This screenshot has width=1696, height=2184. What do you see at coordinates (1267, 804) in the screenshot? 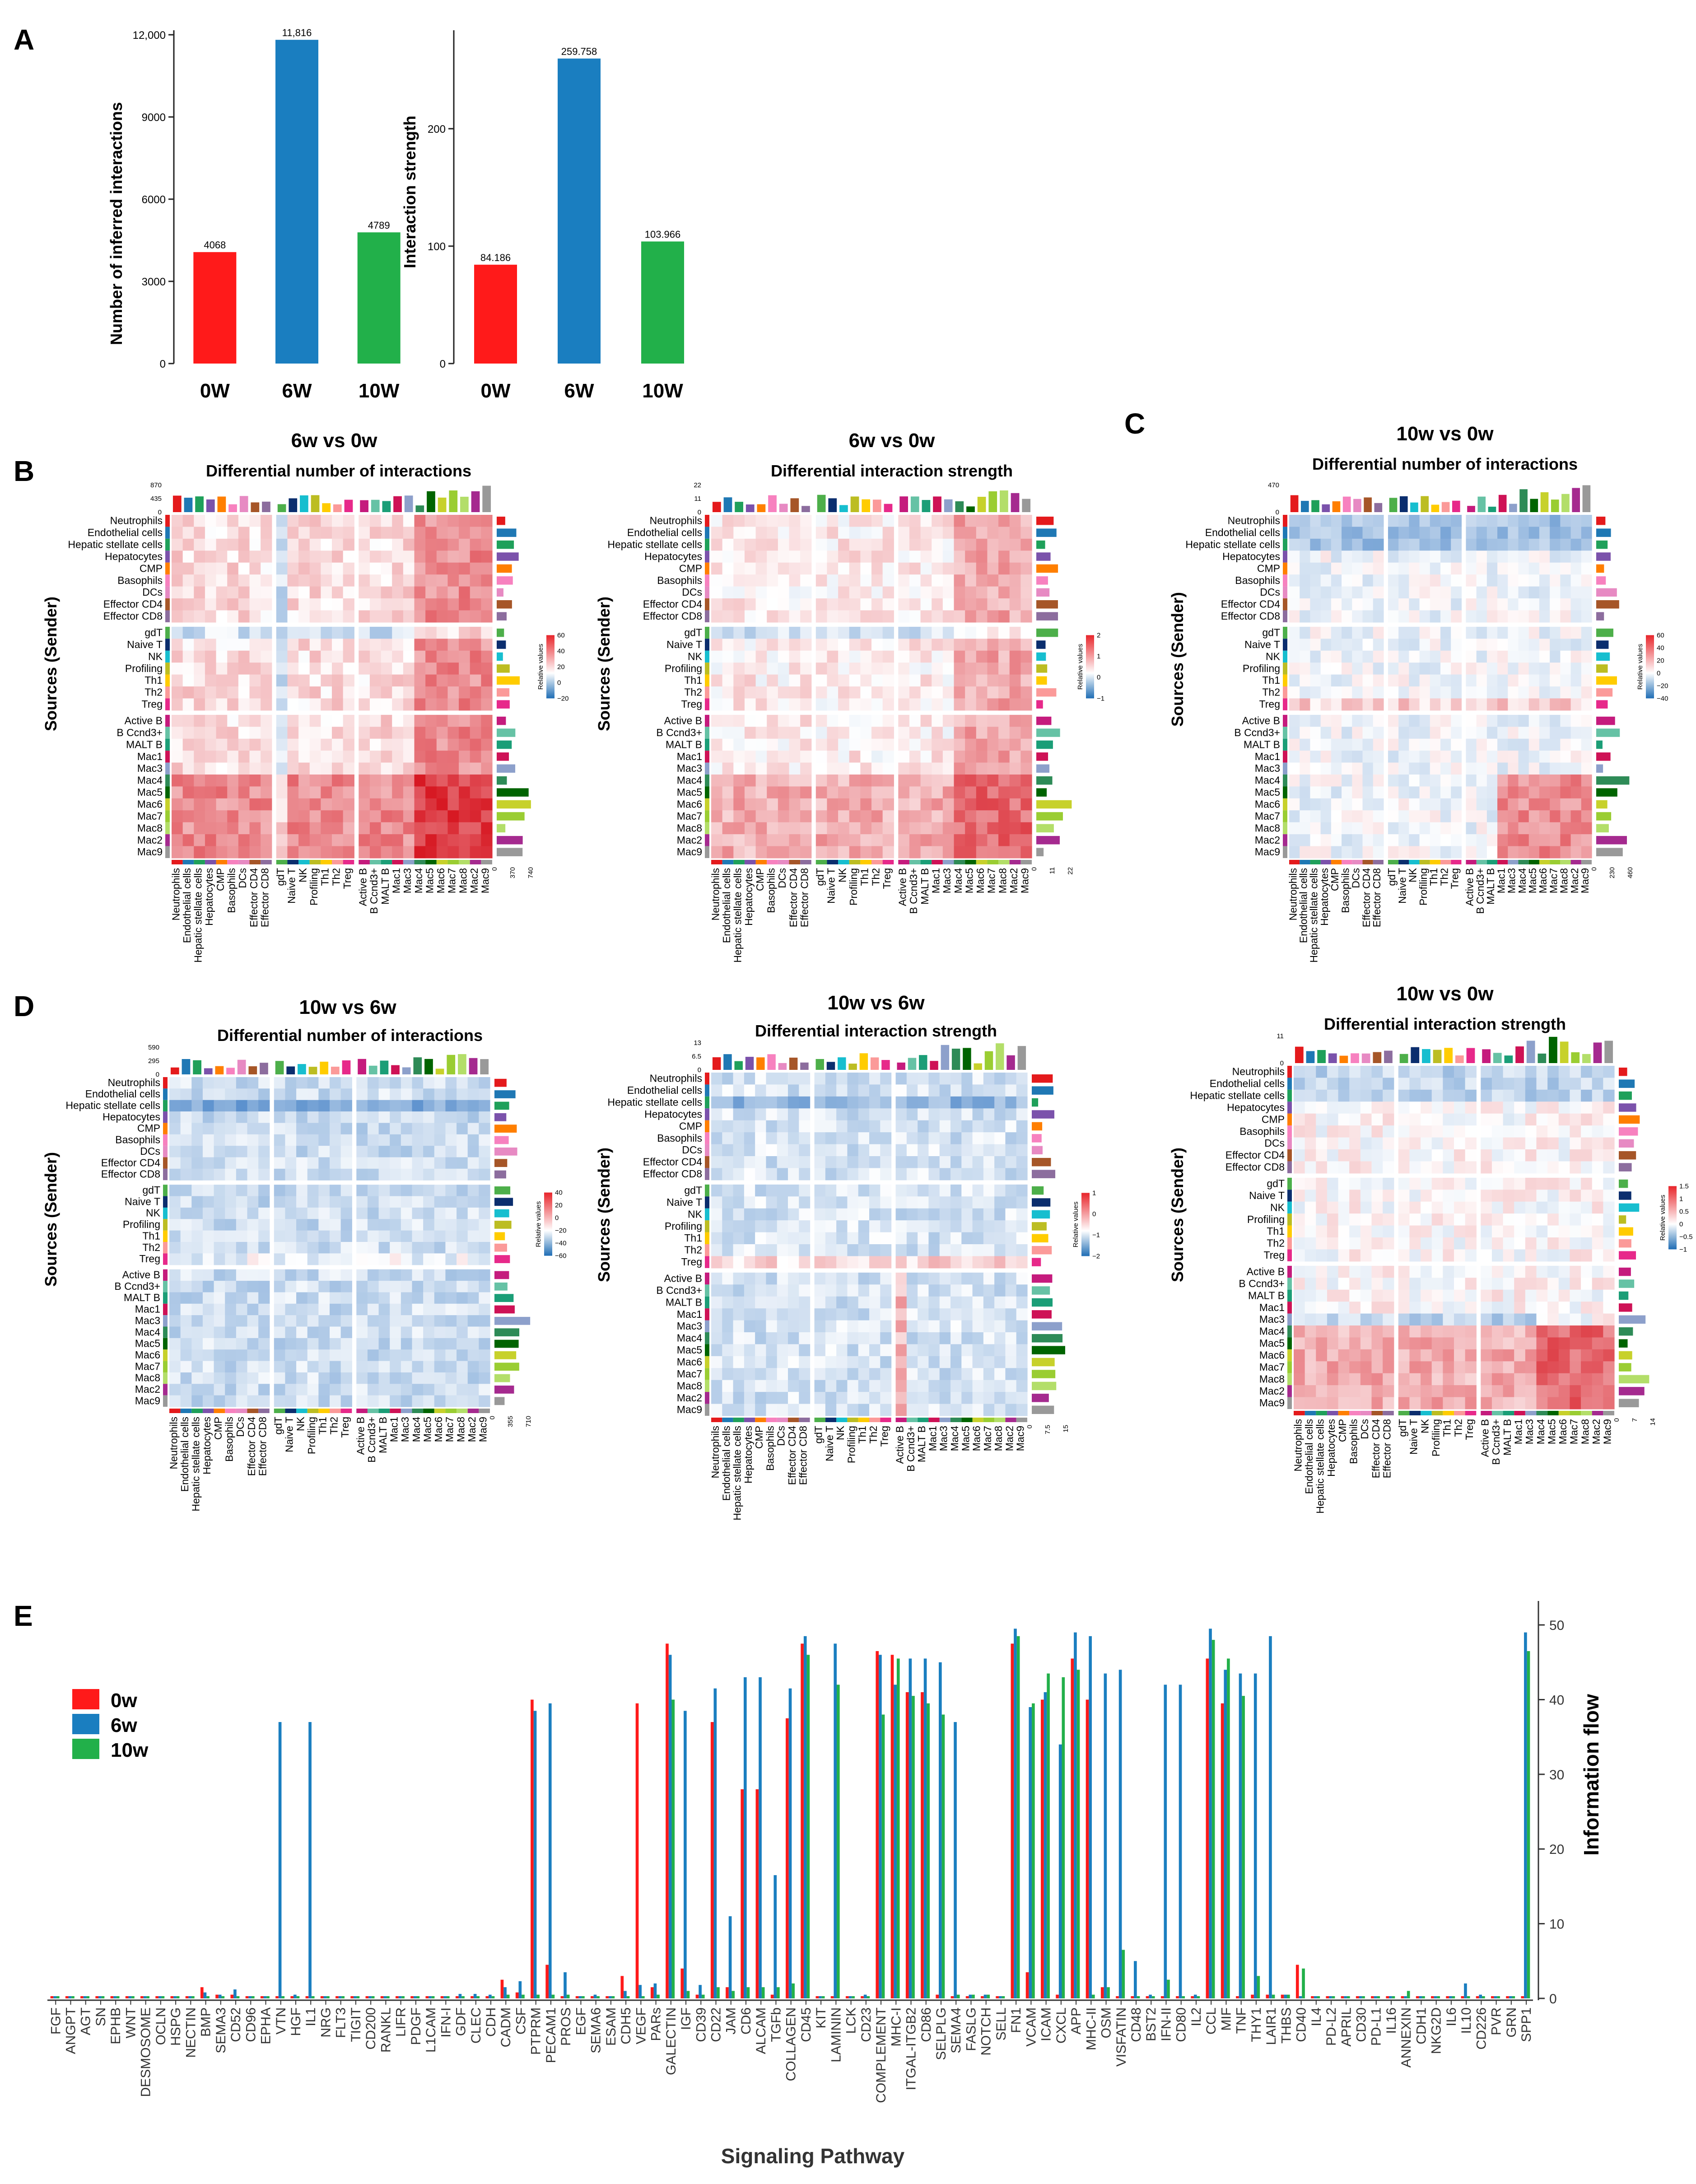
I see `row-label: Mac6` at bounding box center [1267, 804].